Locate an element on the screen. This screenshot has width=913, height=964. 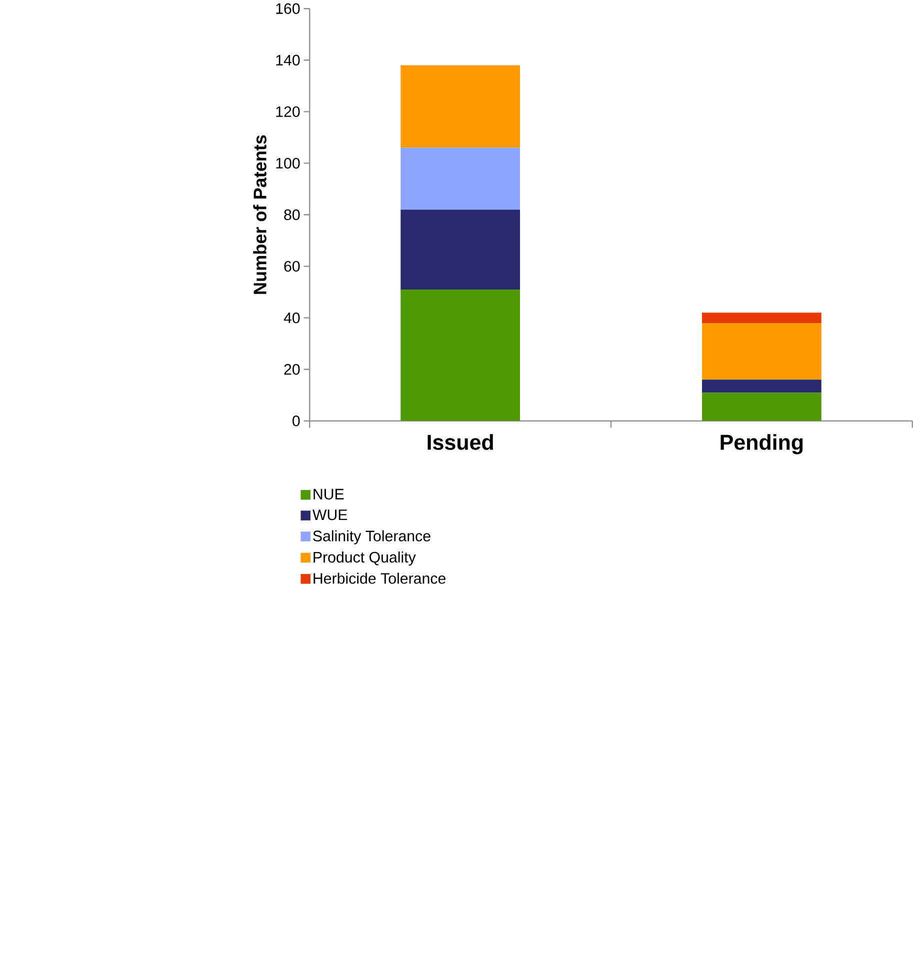
y-tick-label: 40 is located at coordinates (292, 318).